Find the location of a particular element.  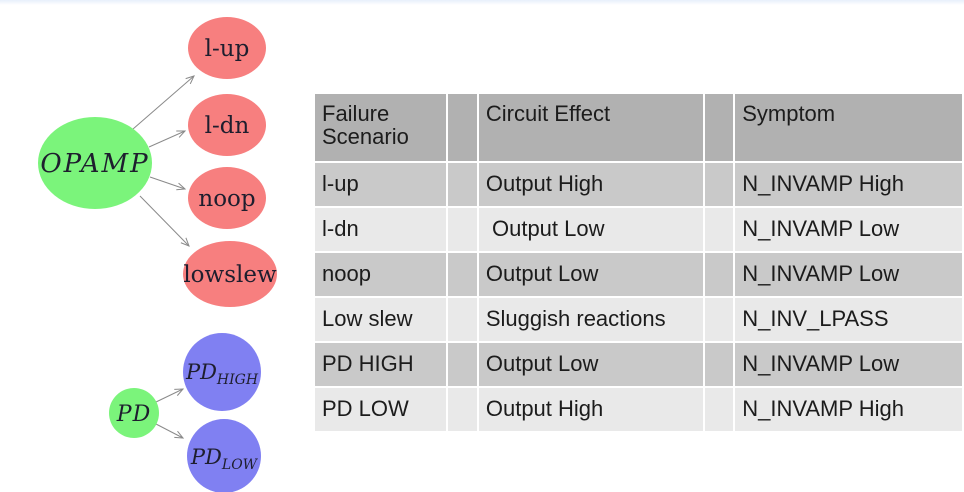

lup-node: l-up is located at coordinates (227, 48).